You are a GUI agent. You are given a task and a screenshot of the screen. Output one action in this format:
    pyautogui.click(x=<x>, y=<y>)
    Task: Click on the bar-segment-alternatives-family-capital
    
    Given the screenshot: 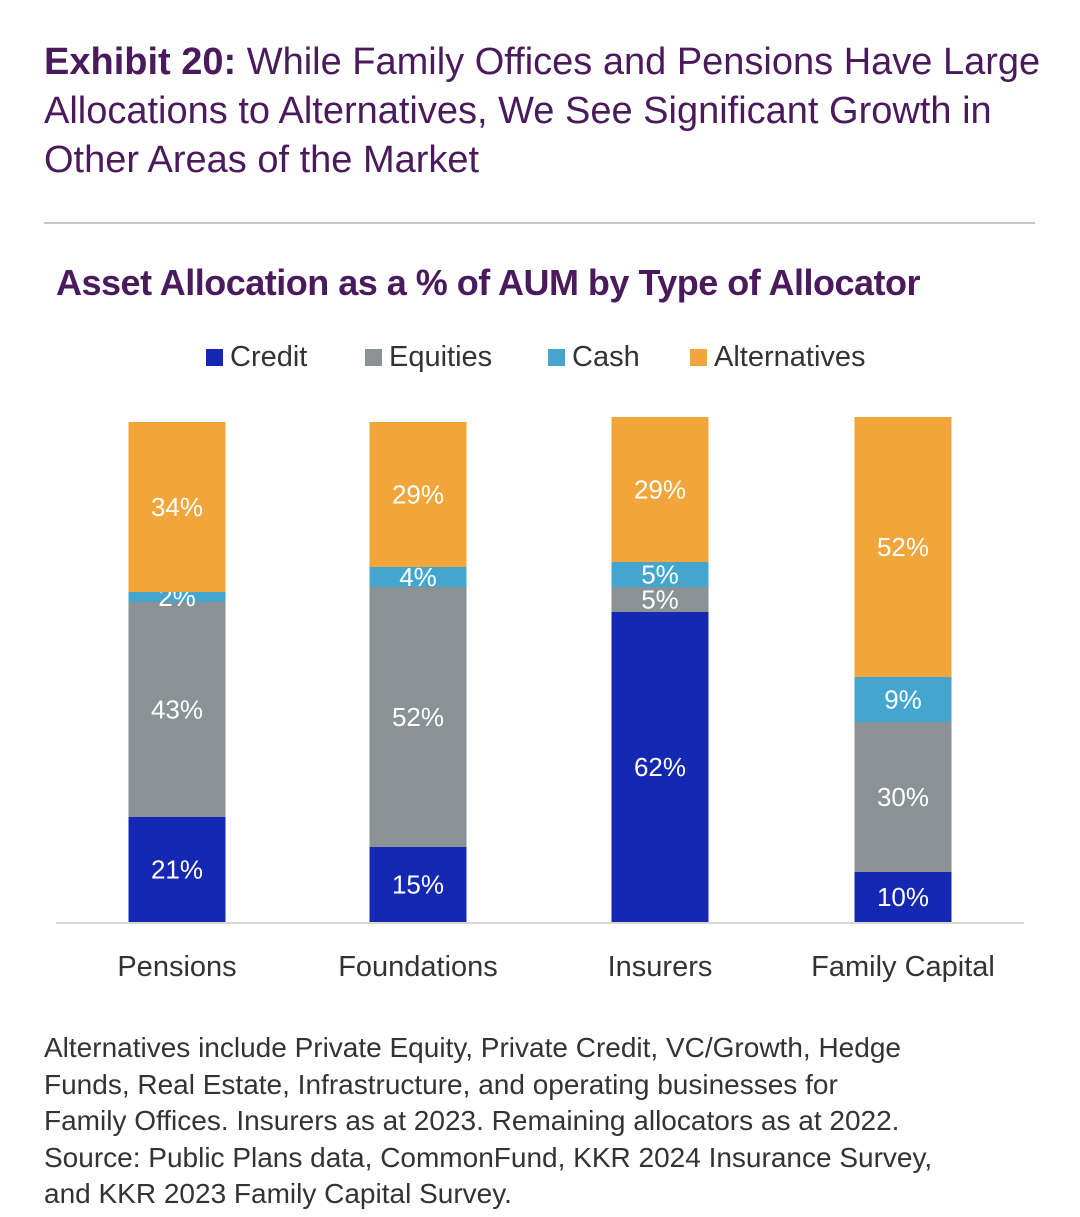 What is the action you would take?
    pyautogui.click(x=903, y=547)
    